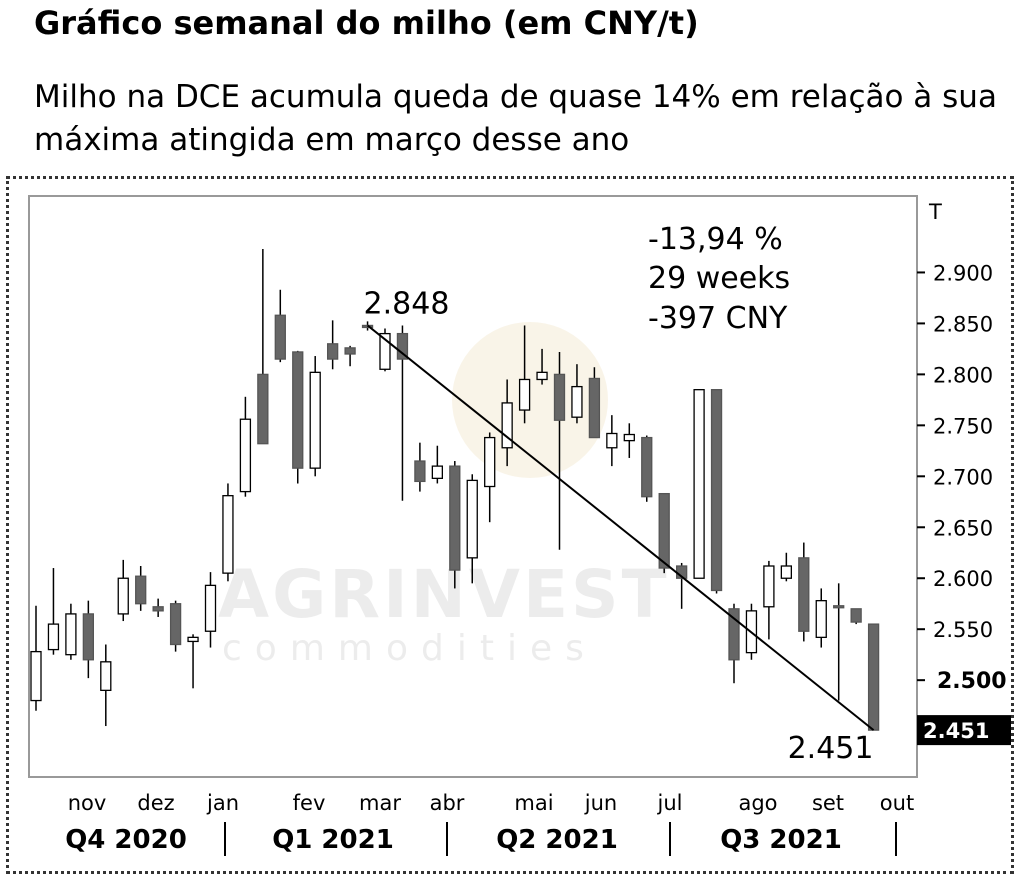  What do you see at coordinates (222, 803) in the screenshot?
I see `x-tick-label-month: jan` at bounding box center [222, 803].